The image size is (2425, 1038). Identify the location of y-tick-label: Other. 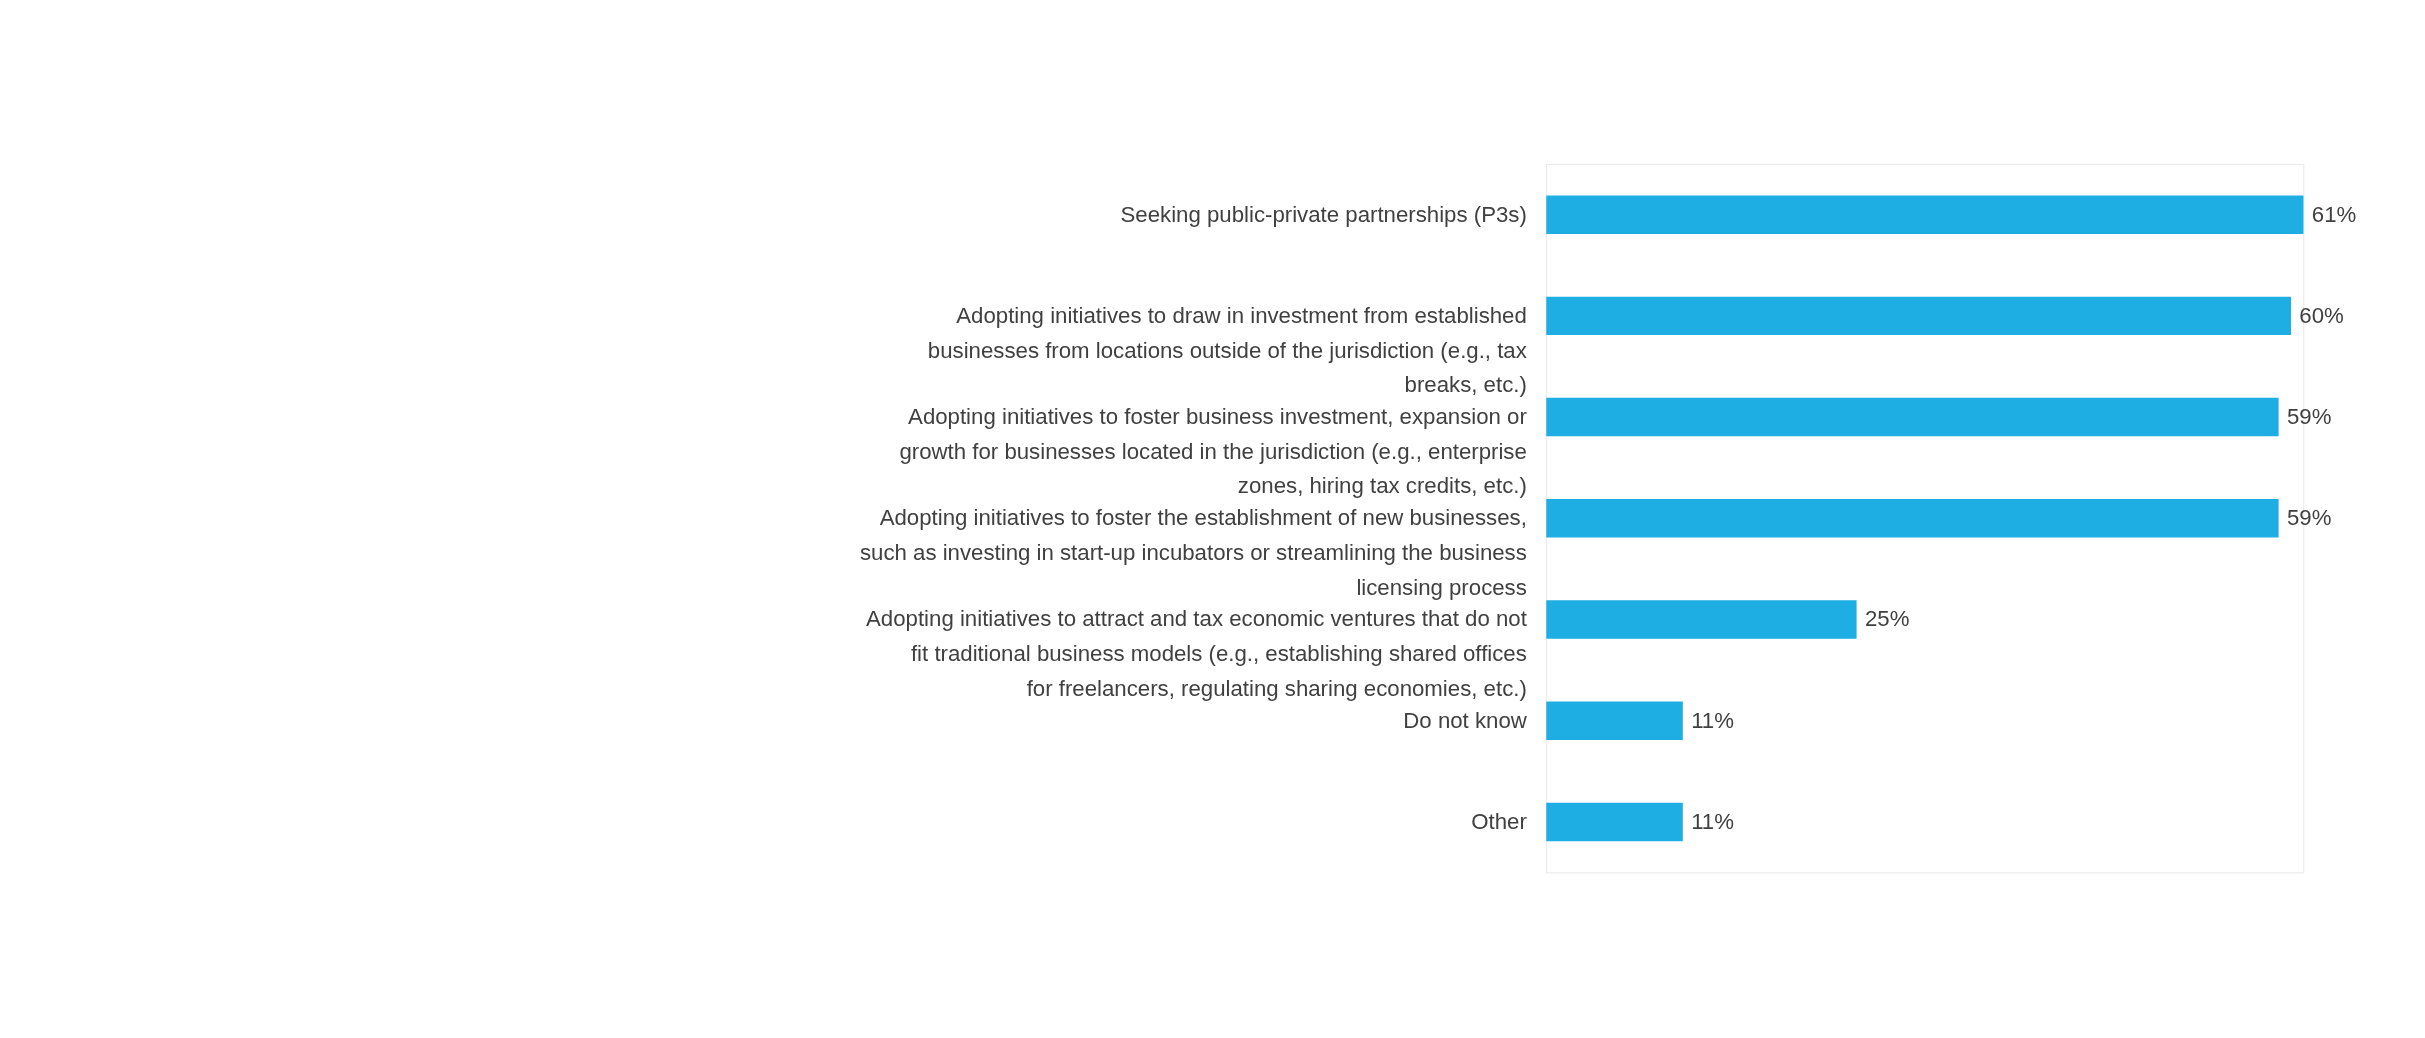
(1499, 821).